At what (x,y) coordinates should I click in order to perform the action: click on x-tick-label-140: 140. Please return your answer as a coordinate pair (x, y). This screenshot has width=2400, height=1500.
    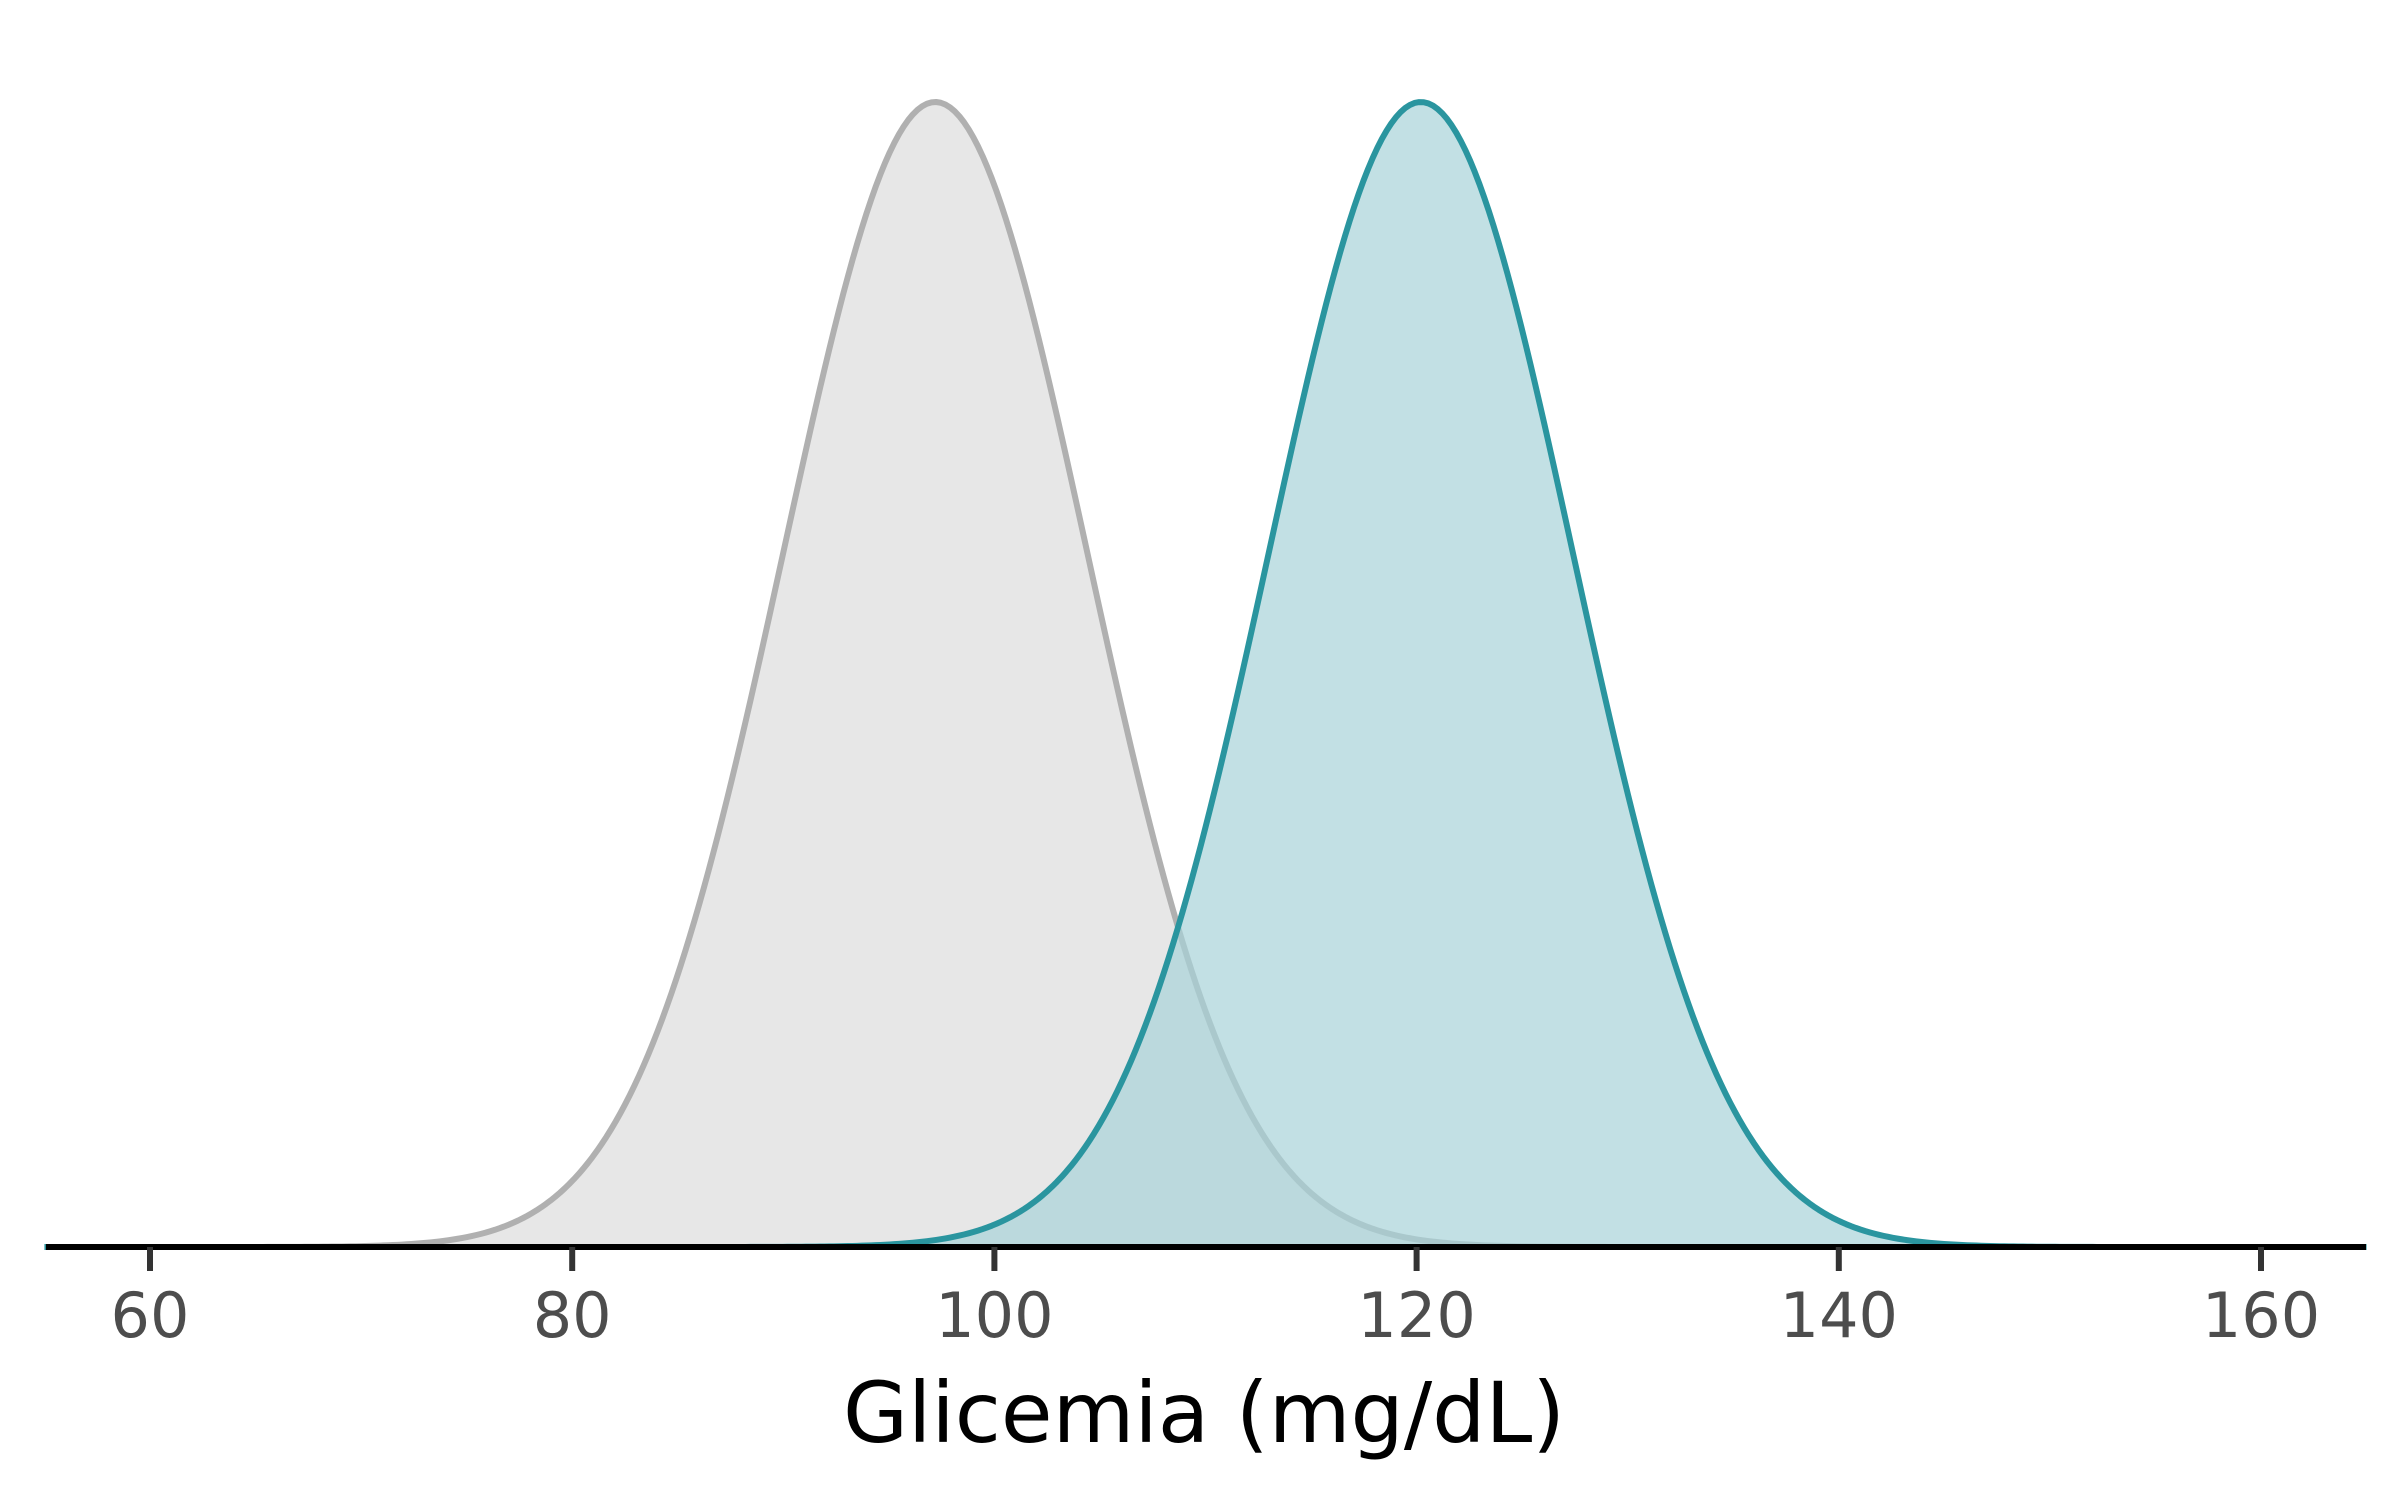
    Looking at the image, I should click on (1839, 1315).